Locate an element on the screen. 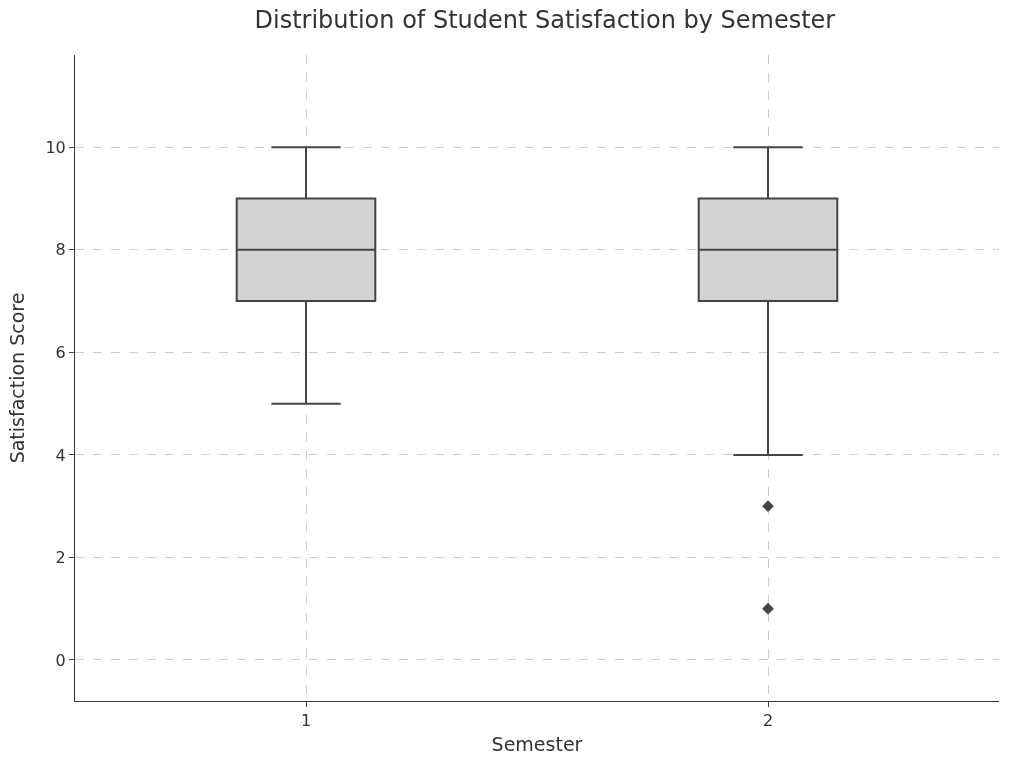  y-tick-label: 8 is located at coordinates (60, 250).